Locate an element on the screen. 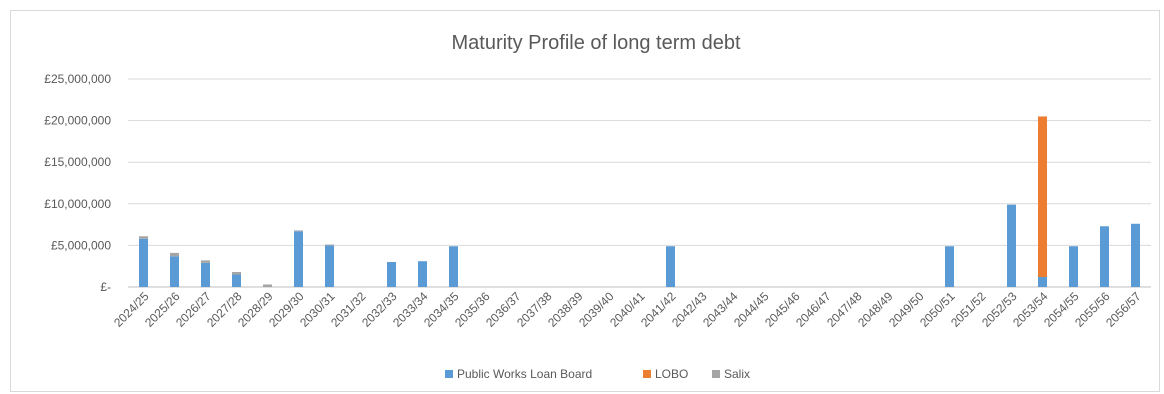  legend-label-salix: Salix is located at coordinates (737, 374).